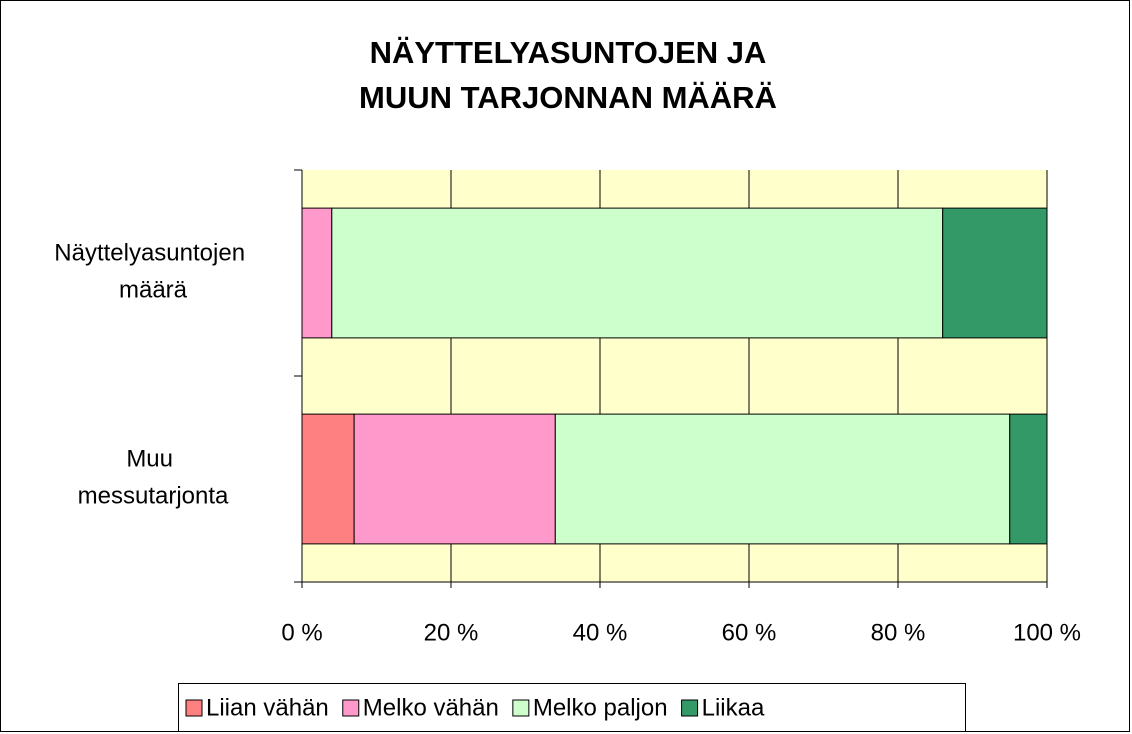 The width and height of the screenshot is (1132, 734). What do you see at coordinates (568, 97) in the screenshot?
I see `chart-title: MUUN TARJONNAN MÄÄRÄ` at bounding box center [568, 97].